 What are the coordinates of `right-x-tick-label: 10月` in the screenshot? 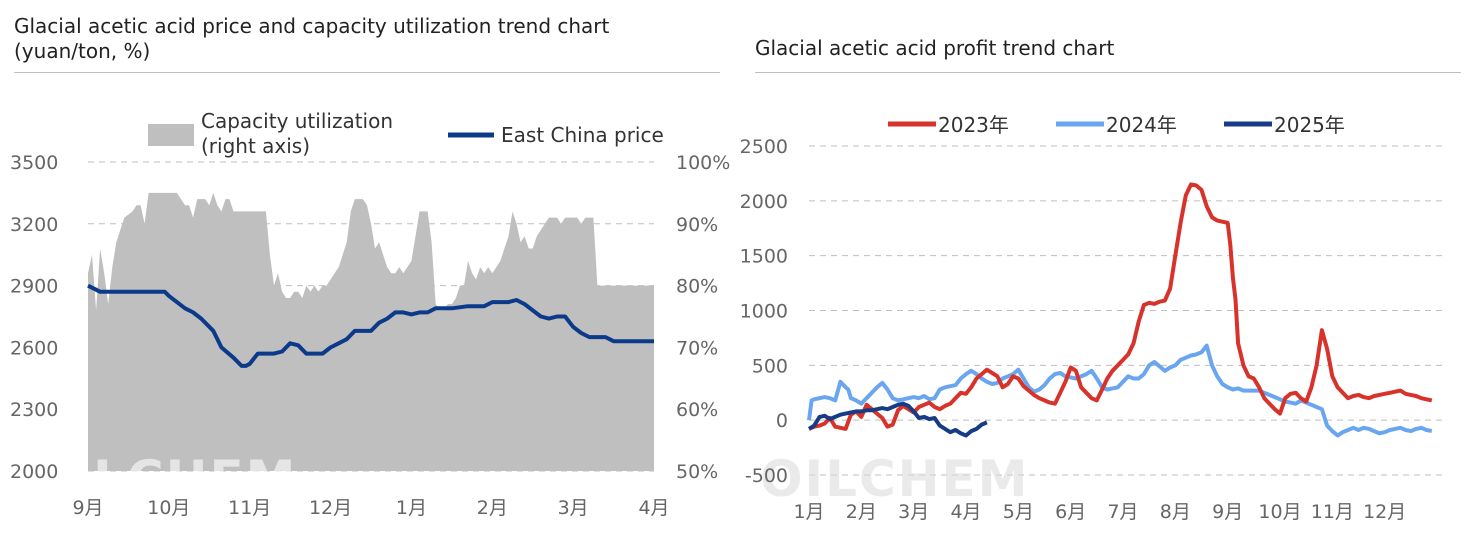 It's located at (1279, 512).